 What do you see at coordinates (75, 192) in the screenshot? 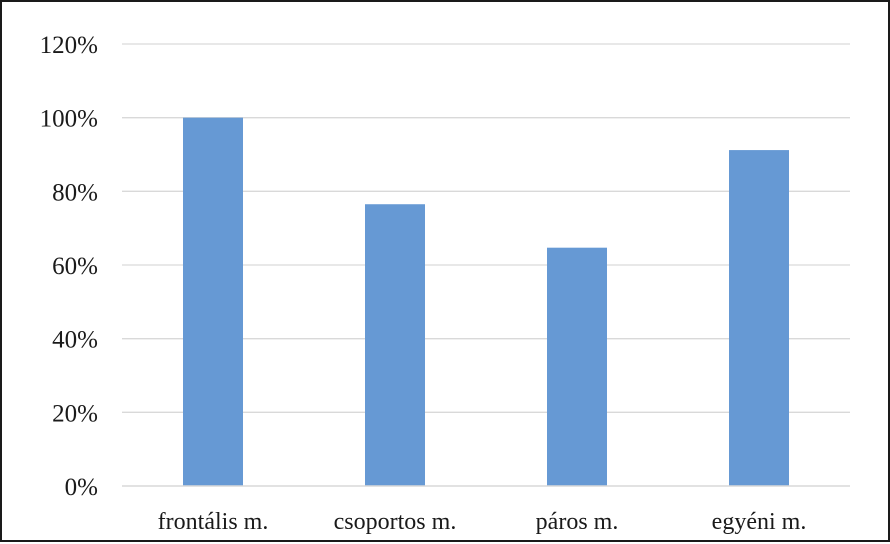
I see `y-tick-label: 80%` at bounding box center [75, 192].